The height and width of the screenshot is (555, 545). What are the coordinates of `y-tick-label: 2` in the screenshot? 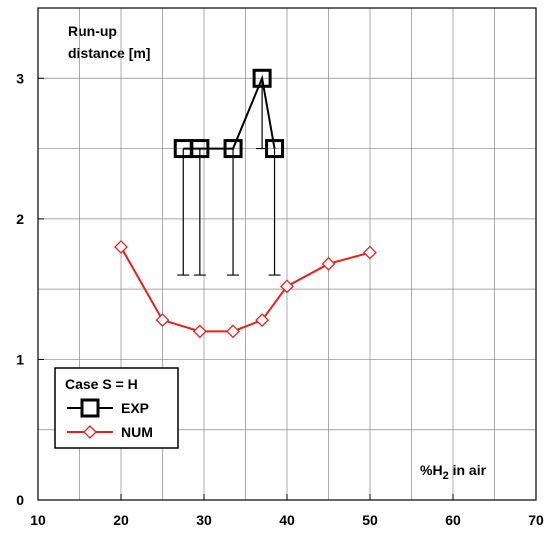 It's located at (20, 219).